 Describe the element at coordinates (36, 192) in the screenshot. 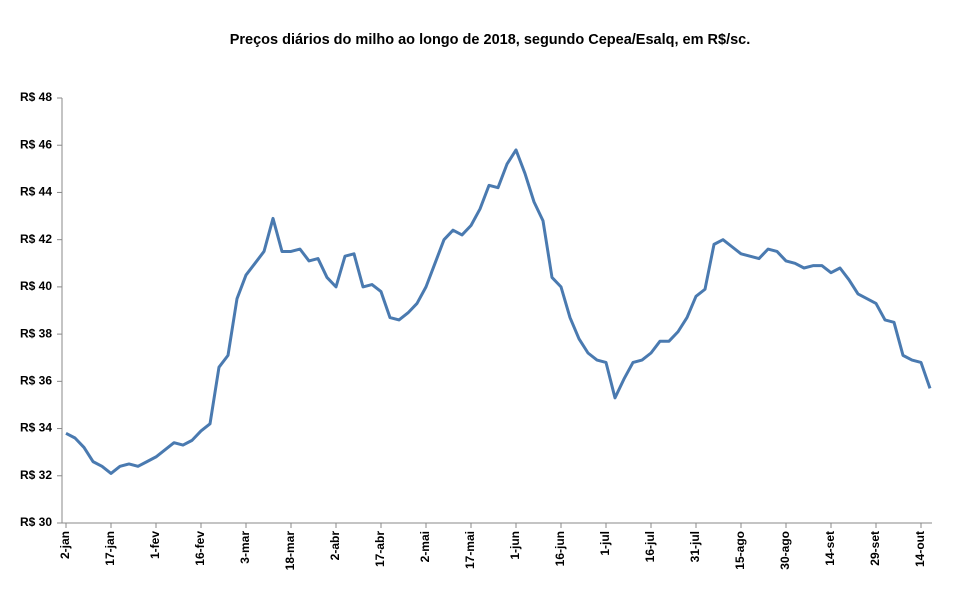

I see `y-tick-label: R$ 44` at that location.